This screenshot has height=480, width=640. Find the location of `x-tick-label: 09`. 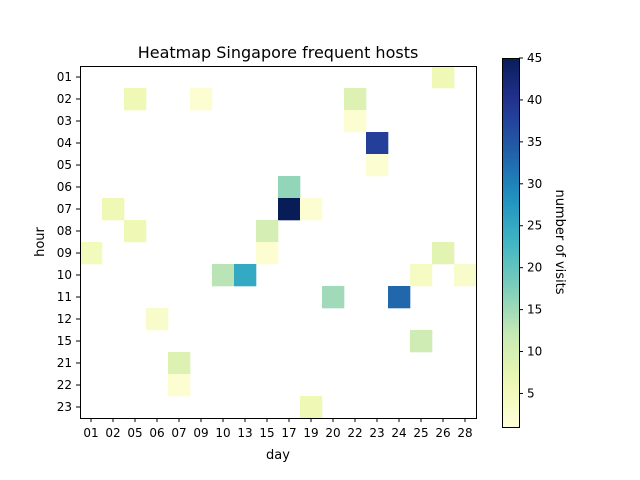

x-tick-label: 09 is located at coordinates (200, 433).